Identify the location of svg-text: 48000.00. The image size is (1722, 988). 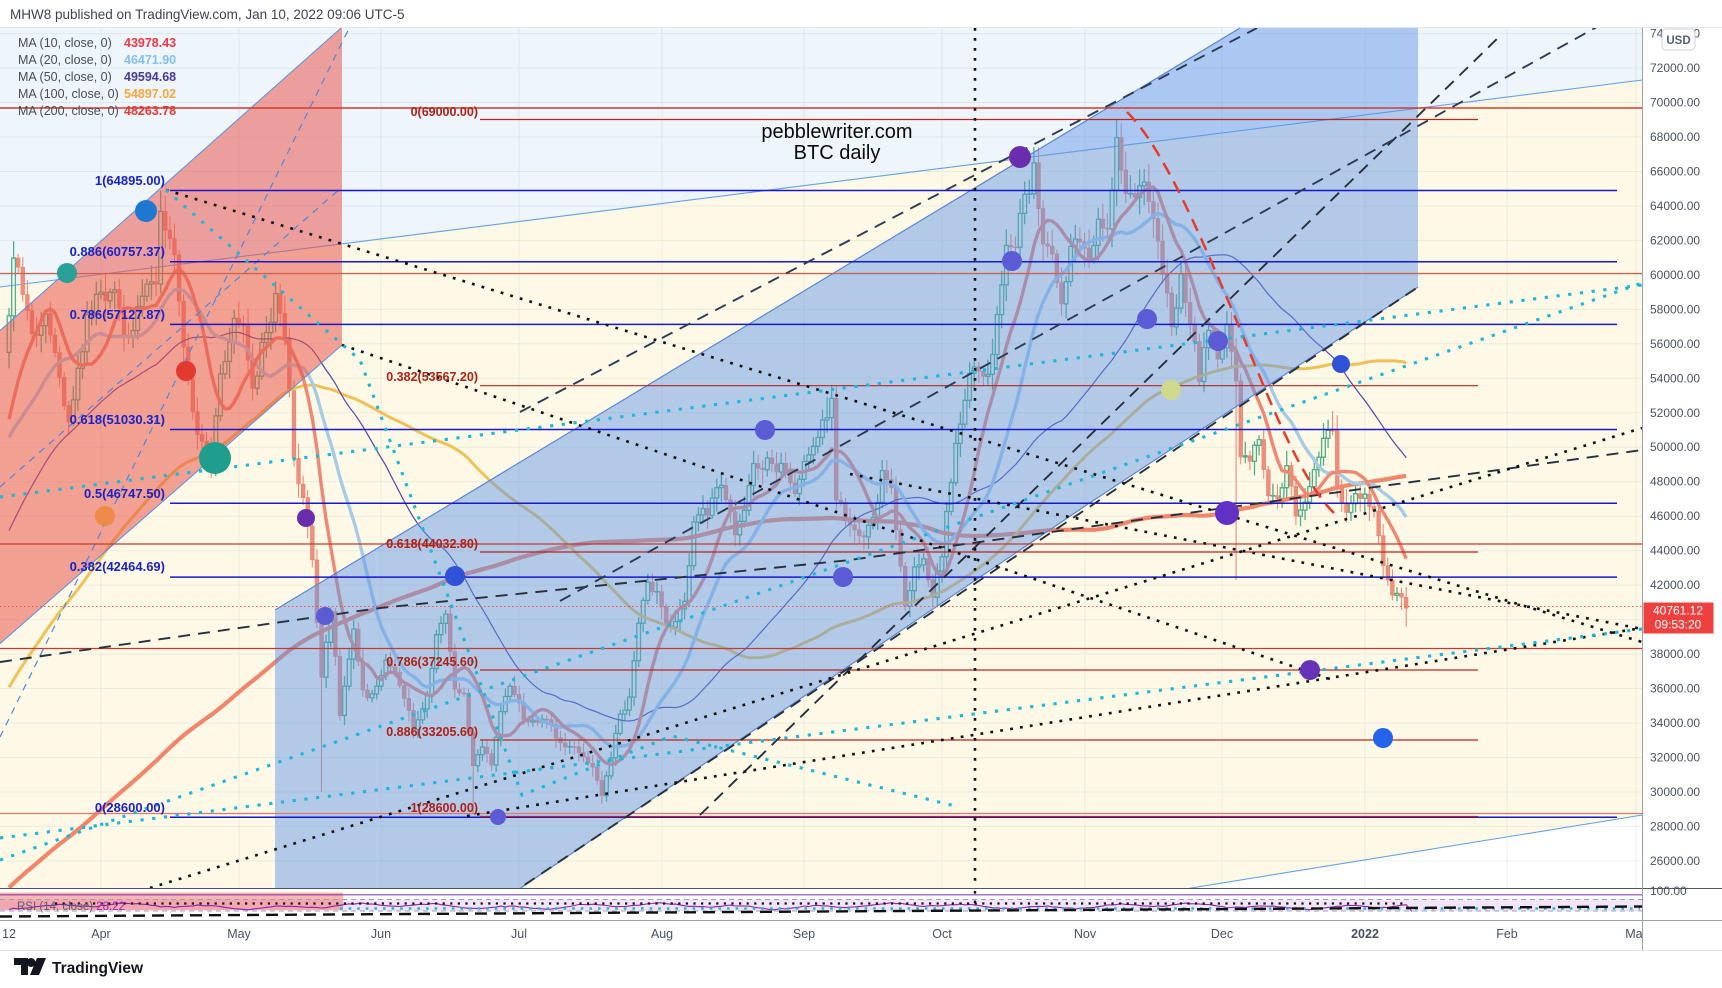
(1675, 482).